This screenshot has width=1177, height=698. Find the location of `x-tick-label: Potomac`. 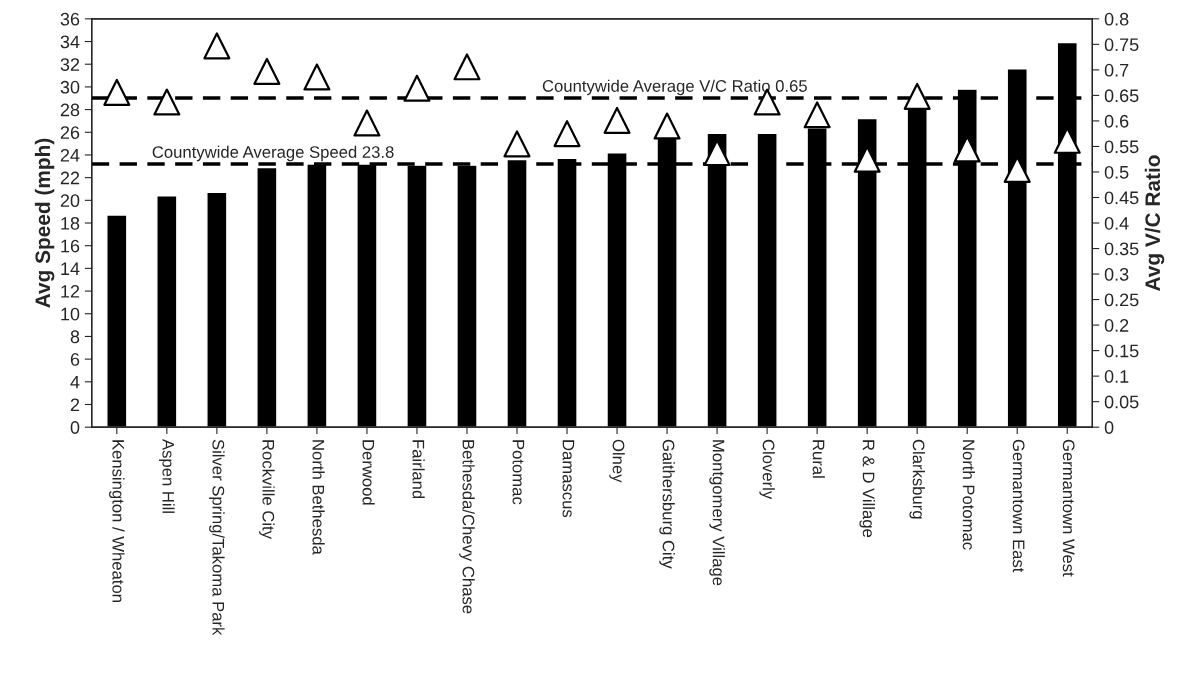

x-tick-label: Potomac is located at coordinates (518, 472).